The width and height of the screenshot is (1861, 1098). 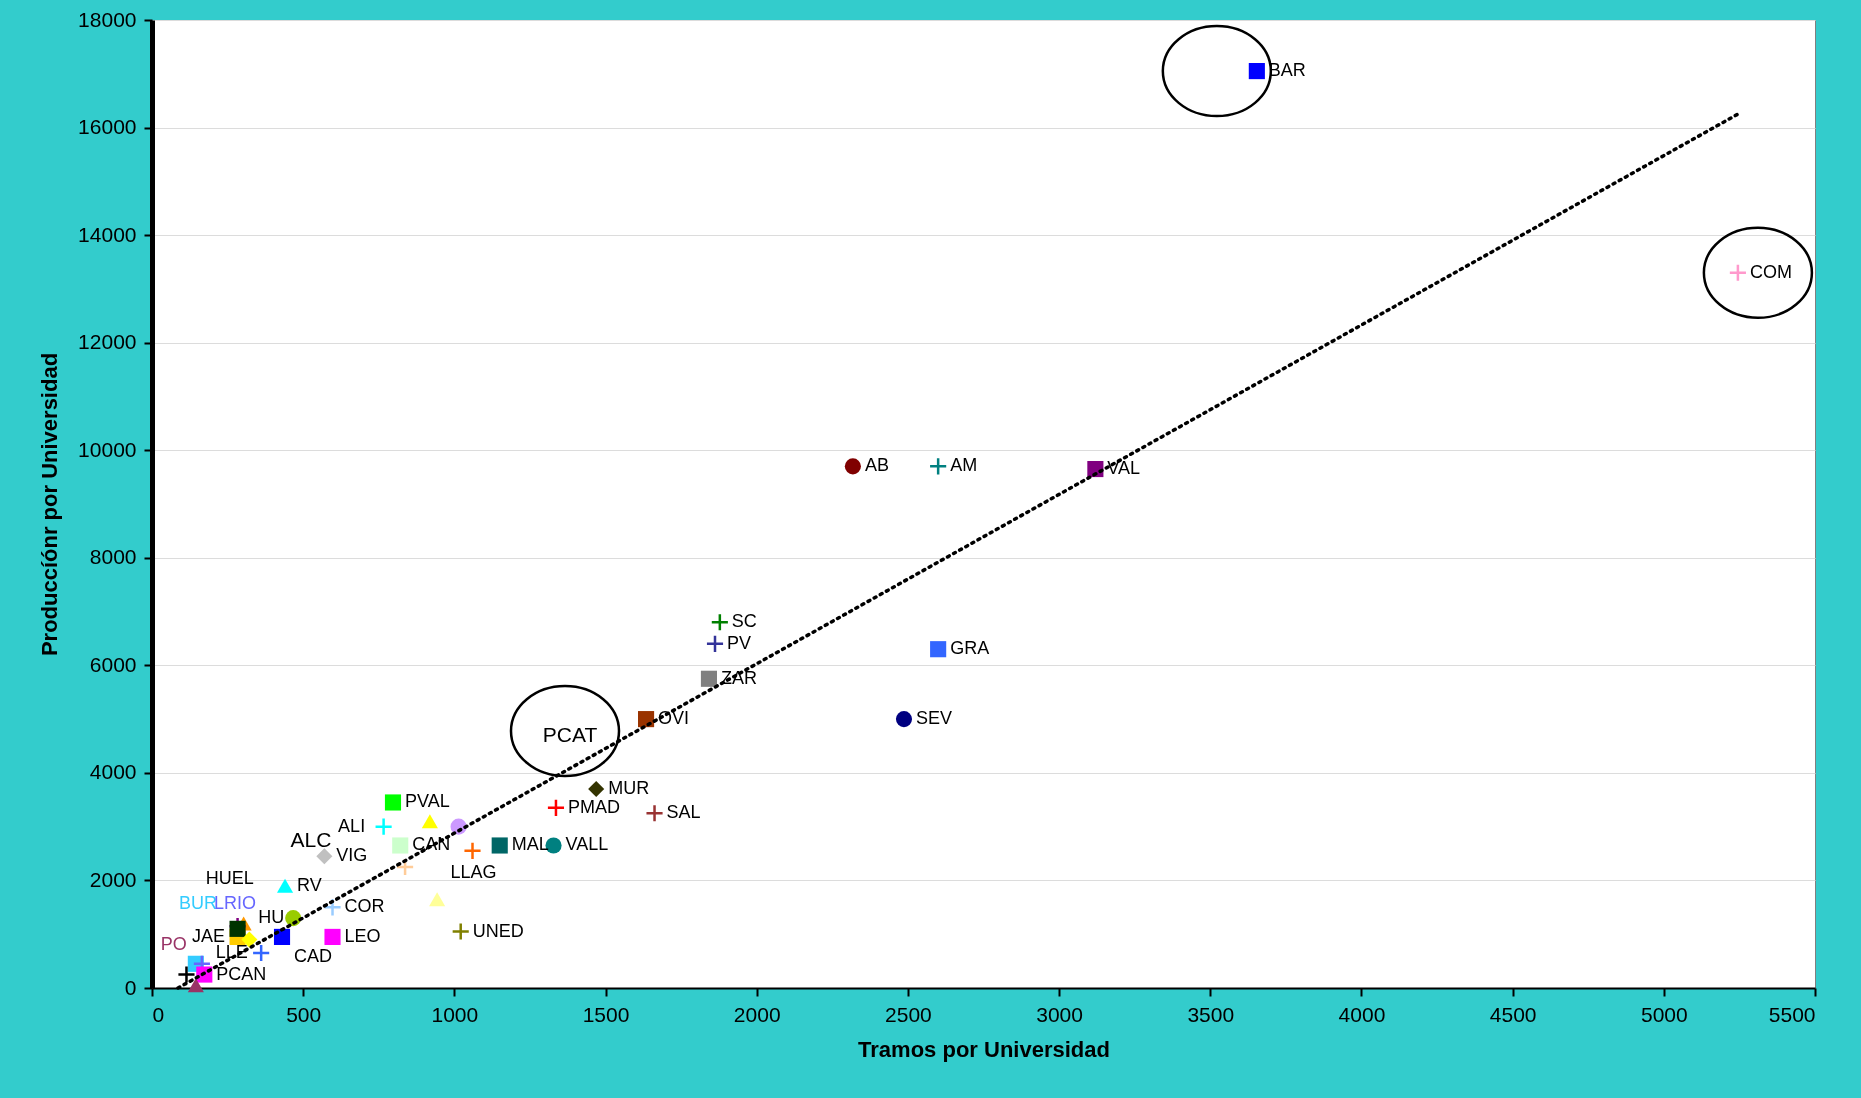 I want to click on series-label: LLAG, so click(x=473, y=871).